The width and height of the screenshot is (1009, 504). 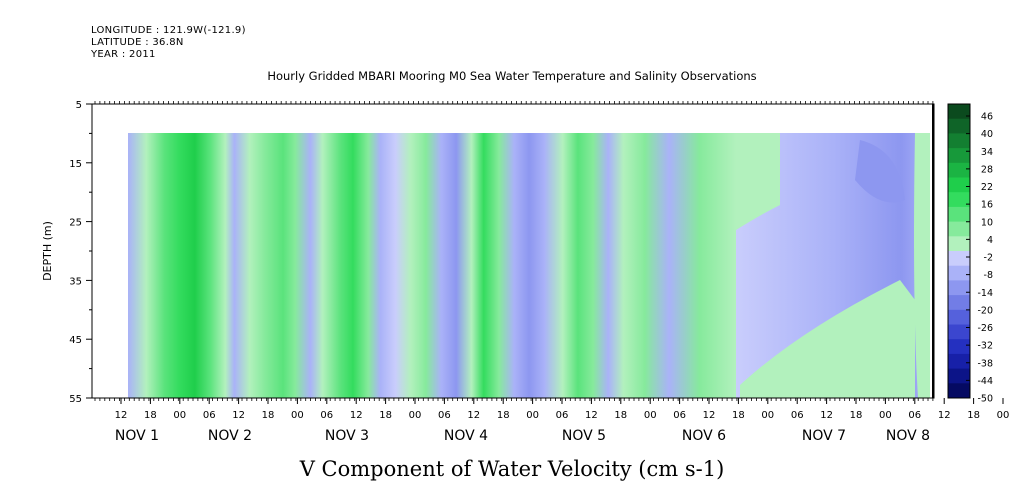 What do you see at coordinates (123, 54) in the screenshot?
I see `year-label: YEAR : 2011` at bounding box center [123, 54].